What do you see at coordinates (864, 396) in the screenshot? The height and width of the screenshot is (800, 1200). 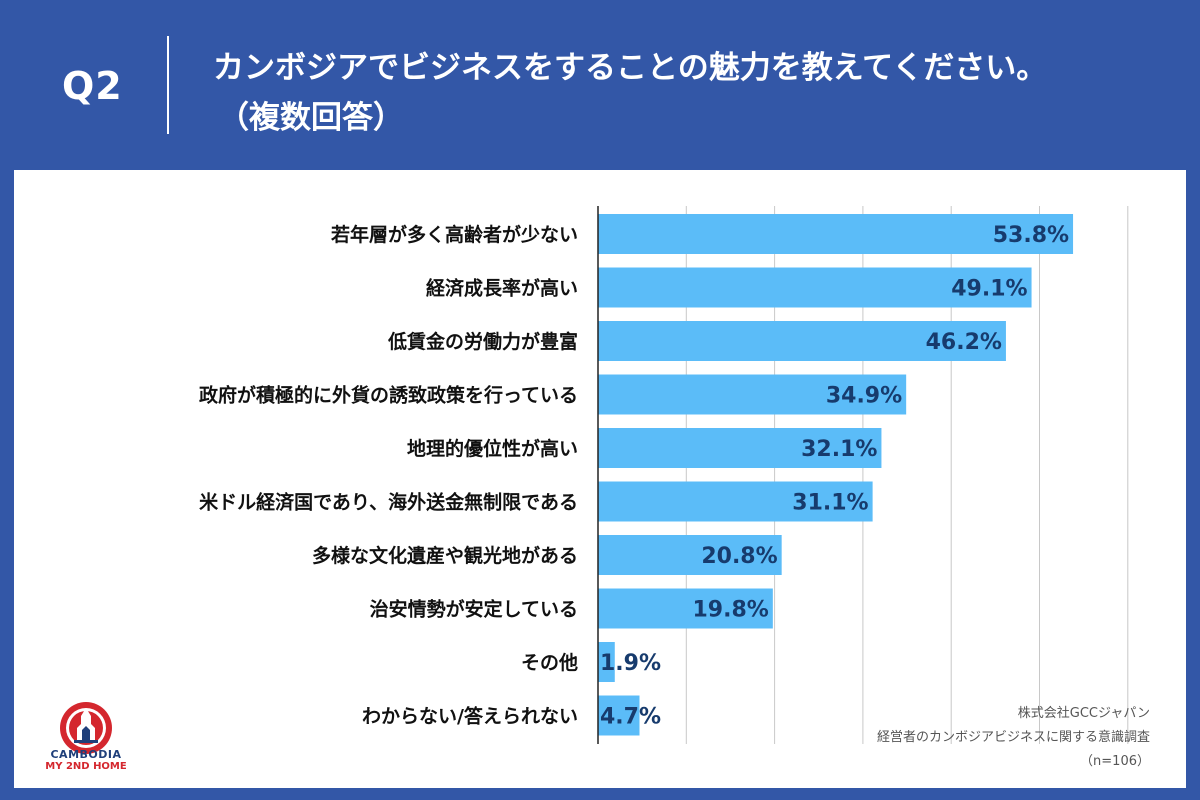 I see `value-label: 34.9%` at bounding box center [864, 396].